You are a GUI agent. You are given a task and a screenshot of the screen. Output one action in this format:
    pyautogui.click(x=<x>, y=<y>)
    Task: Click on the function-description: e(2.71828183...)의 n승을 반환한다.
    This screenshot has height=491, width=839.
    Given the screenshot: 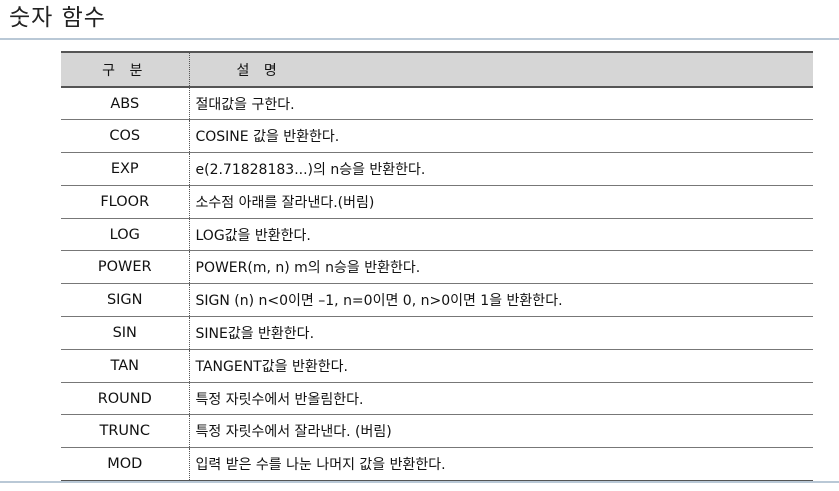 What is the action you would take?
    pyautogui.click(x=501, y=169)
    